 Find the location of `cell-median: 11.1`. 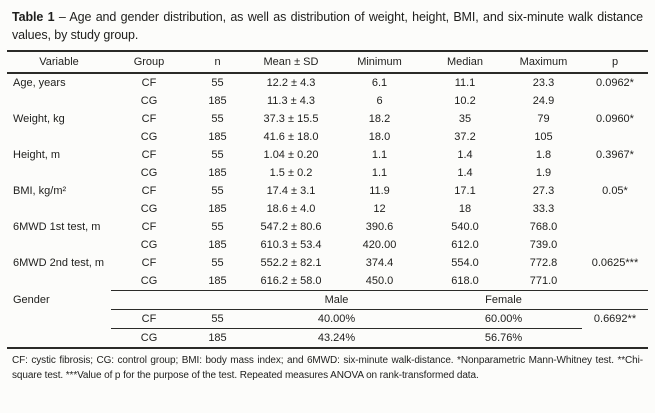

cell-median: 11.1 is located at coordinates (465, 82).